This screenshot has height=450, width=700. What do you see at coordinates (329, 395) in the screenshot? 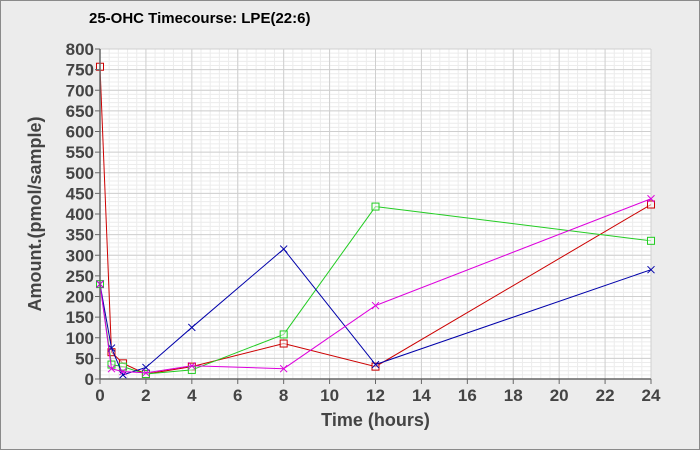
I see `x-tick-label: 10` at bounding box center [329, 395].